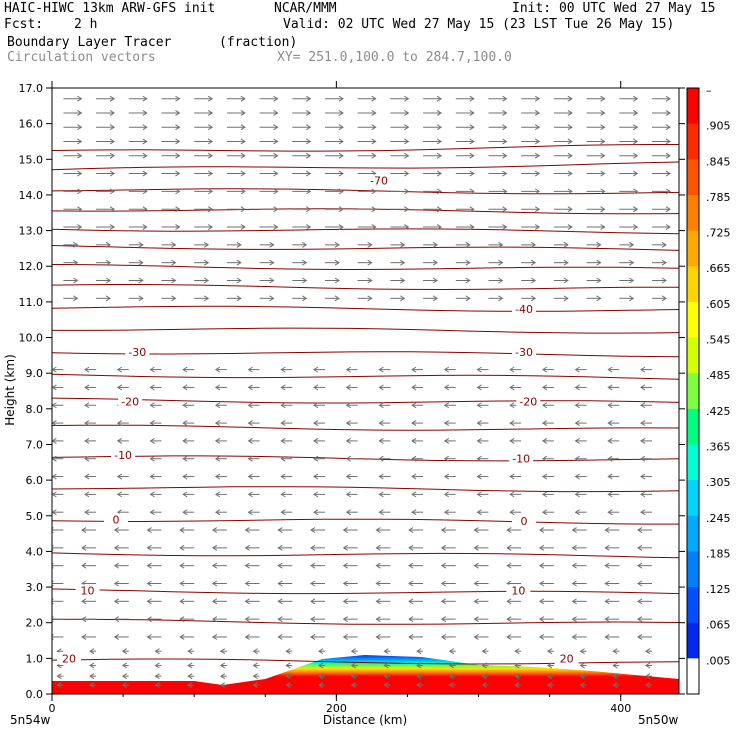 Image resolution: width=740 pixels, height=740 pixels. I want to click on x-axis-label: Distance (km), so click(365, 720).